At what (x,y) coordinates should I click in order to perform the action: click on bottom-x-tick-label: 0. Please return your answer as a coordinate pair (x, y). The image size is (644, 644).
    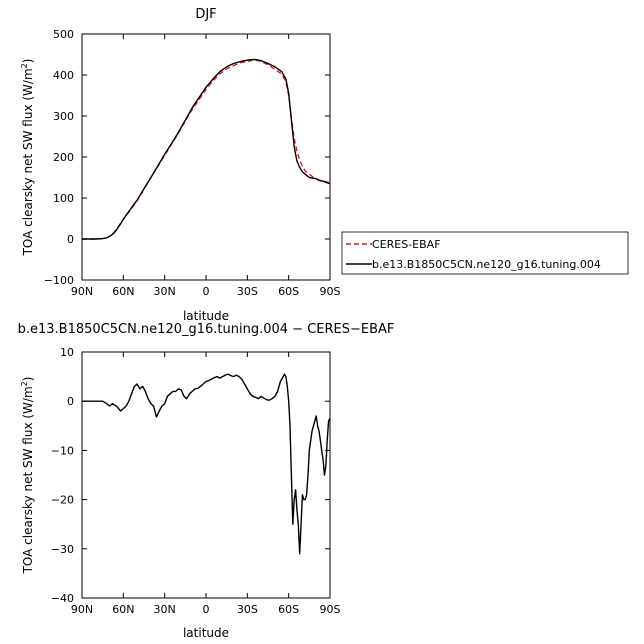
    Looking at the image, I should click on (206, 609).